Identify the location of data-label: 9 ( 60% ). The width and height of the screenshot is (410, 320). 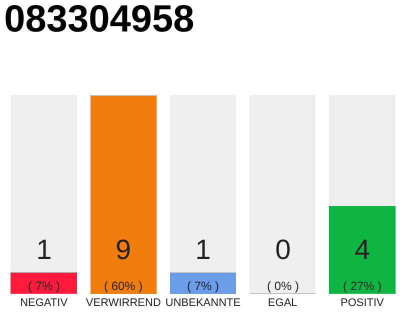
(123, 264).